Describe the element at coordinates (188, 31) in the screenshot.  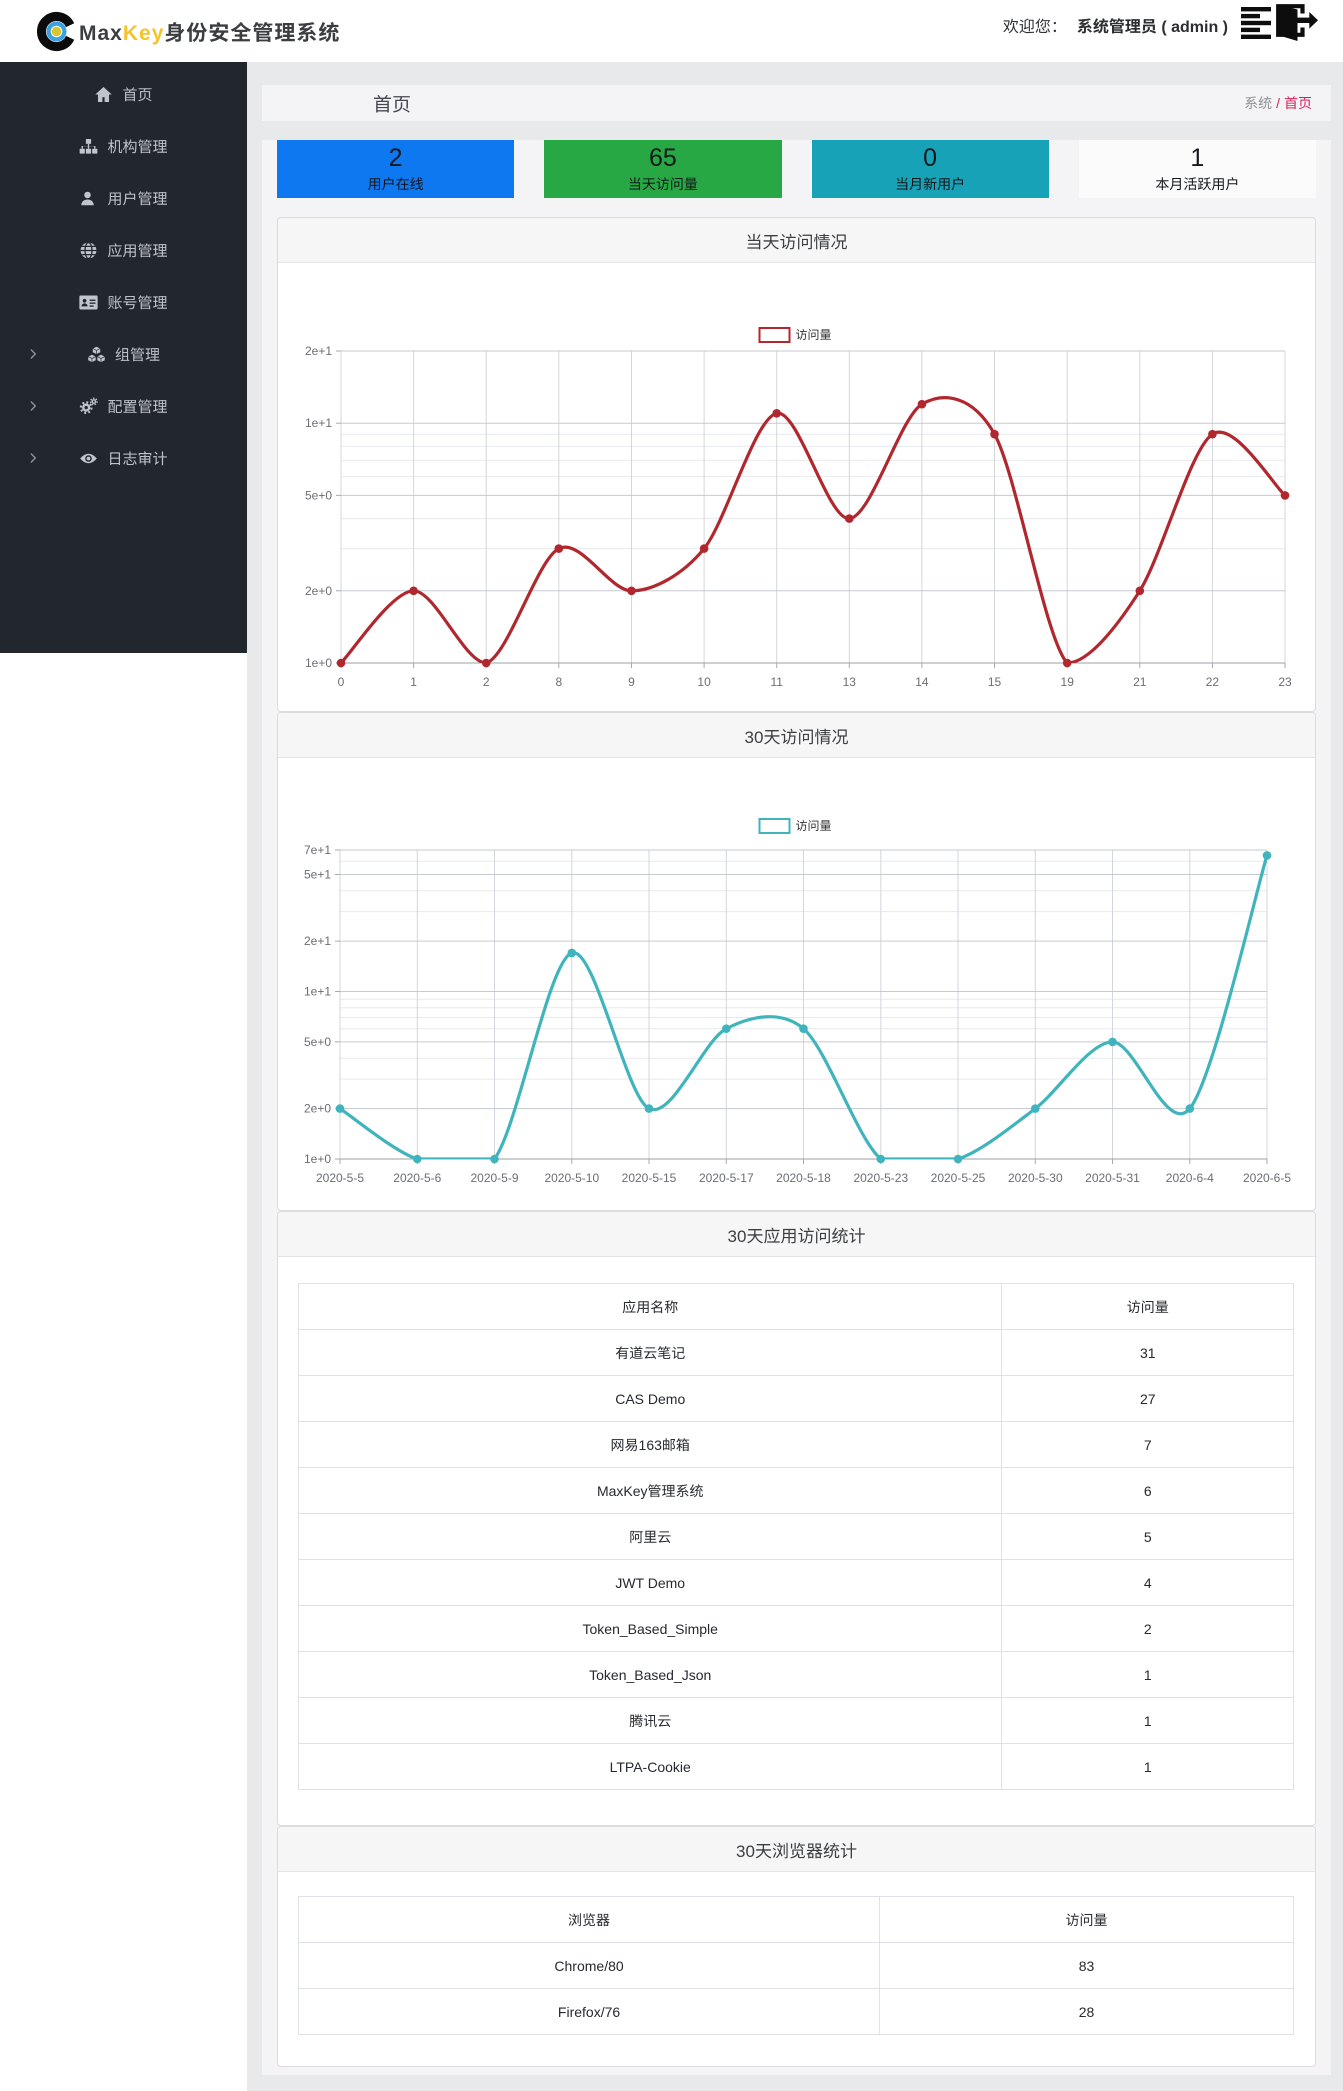
I see `brand: MaxKey身份安全管理系统` at that location.